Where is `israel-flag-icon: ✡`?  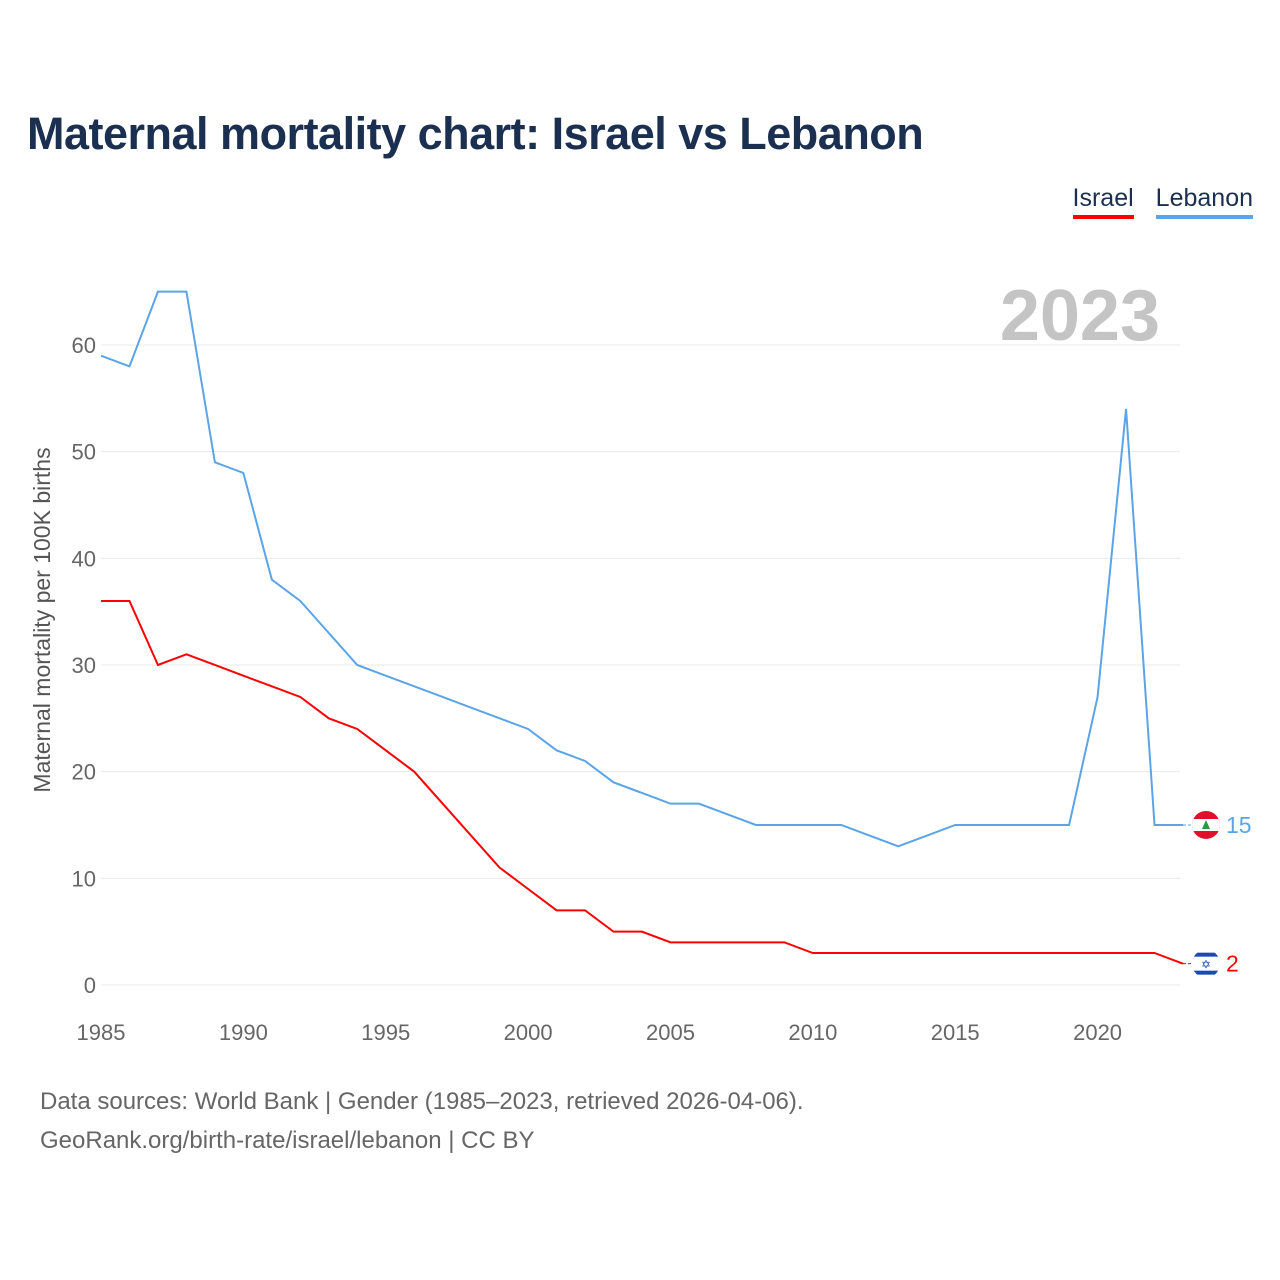 israel-flag-icon: ✡ is located at coordinates (1206, 963).